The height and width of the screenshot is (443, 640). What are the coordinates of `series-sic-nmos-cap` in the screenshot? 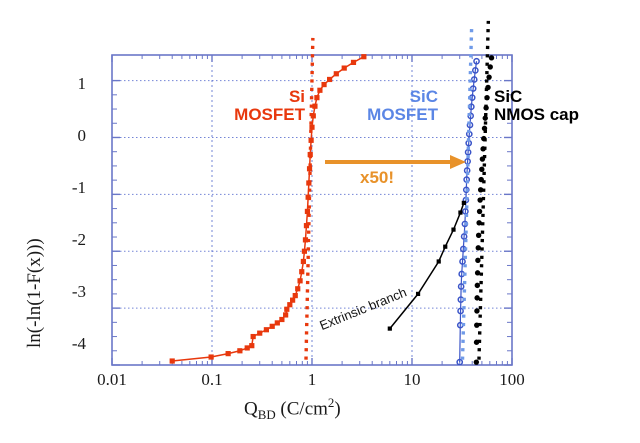 It's located at (484, 210).